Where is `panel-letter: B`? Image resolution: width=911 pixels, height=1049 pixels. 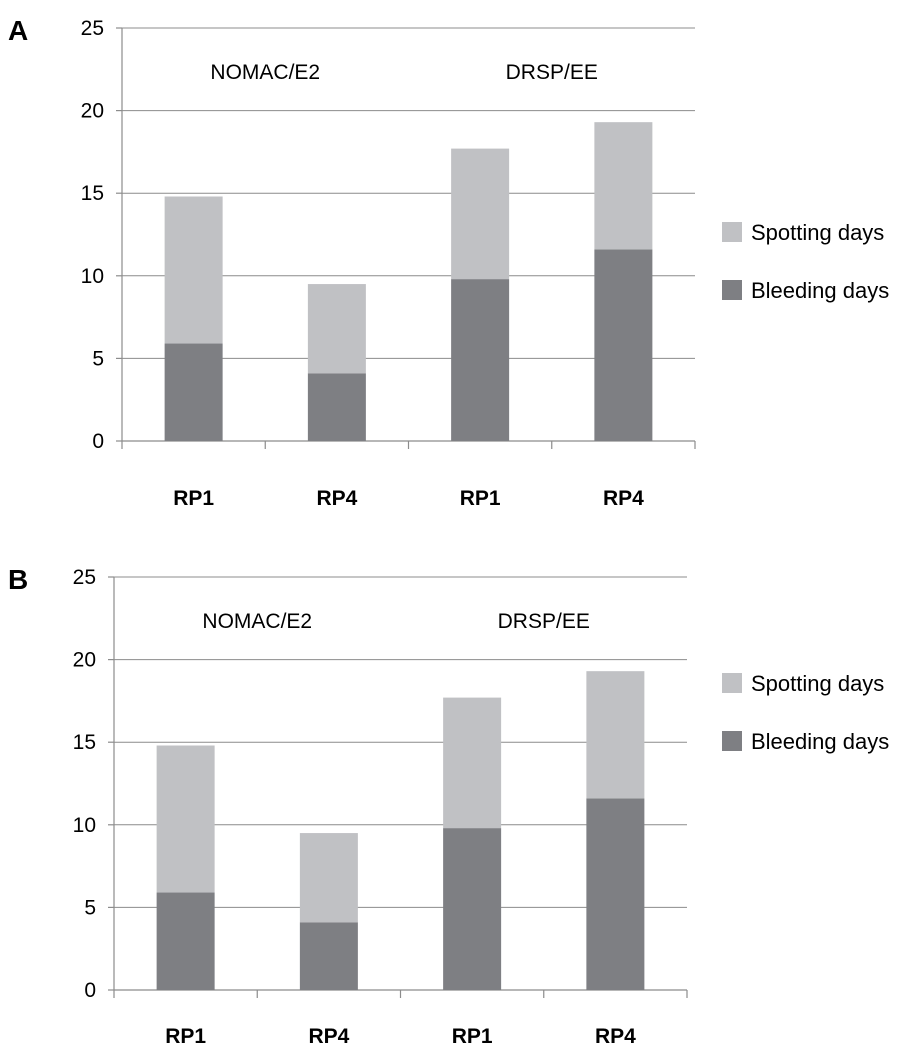
panel-letter: B is located at coordinates (18, 579).